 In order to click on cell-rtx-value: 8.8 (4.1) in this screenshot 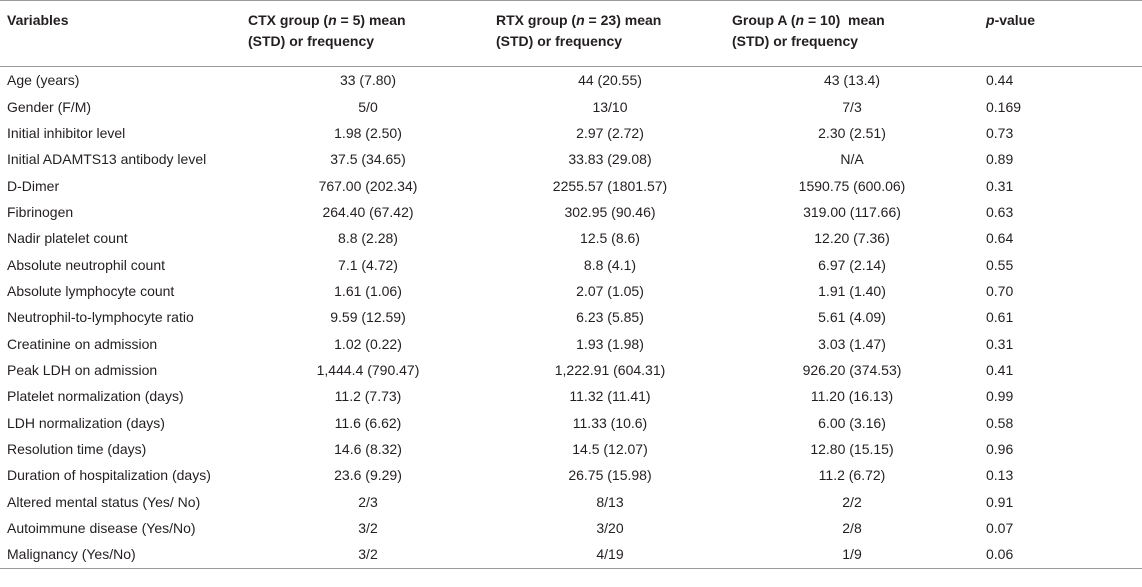, I will do `click(610, 264)`.